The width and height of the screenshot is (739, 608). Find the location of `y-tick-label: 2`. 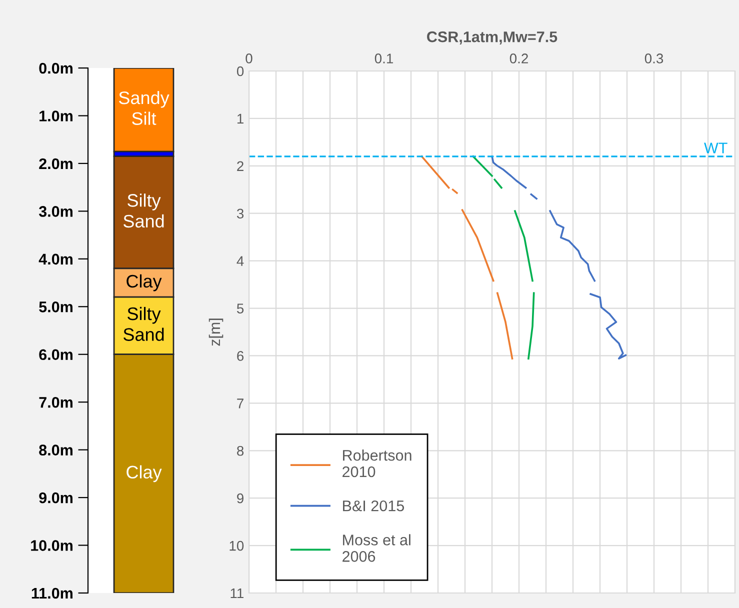

y-tick-label: 2 is located at coordinates (240, 166).